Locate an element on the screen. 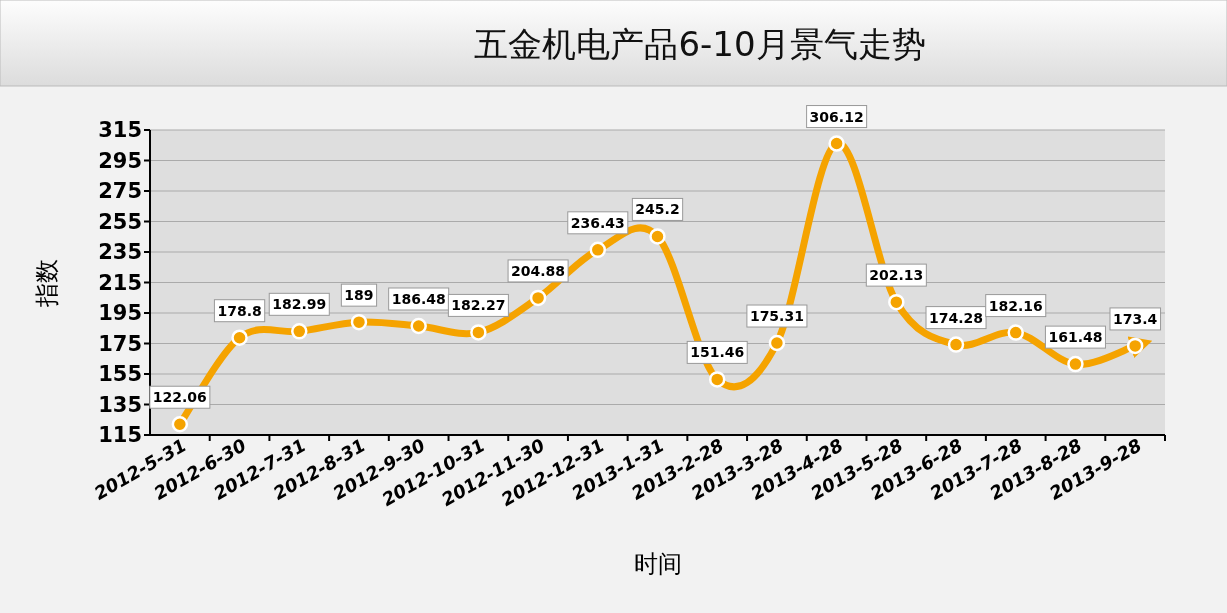  data-label: 161.48 is located at coordinates (1075, 337).